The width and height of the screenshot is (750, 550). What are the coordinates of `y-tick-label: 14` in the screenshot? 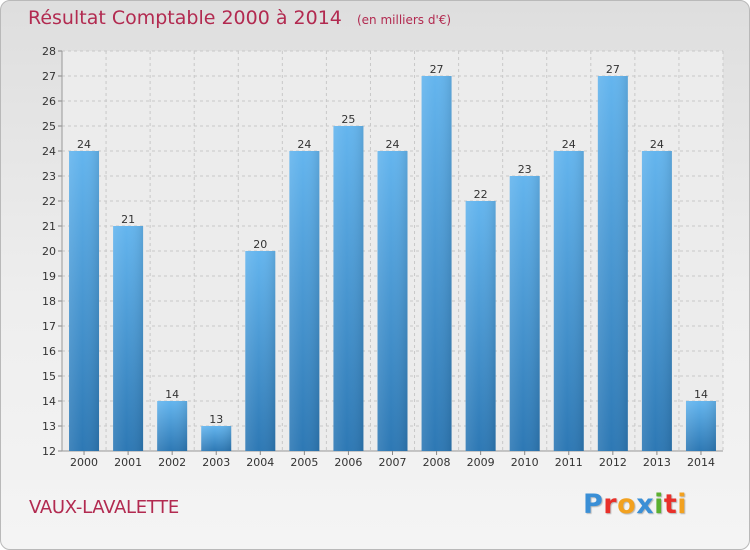 It's located at (49, 401).